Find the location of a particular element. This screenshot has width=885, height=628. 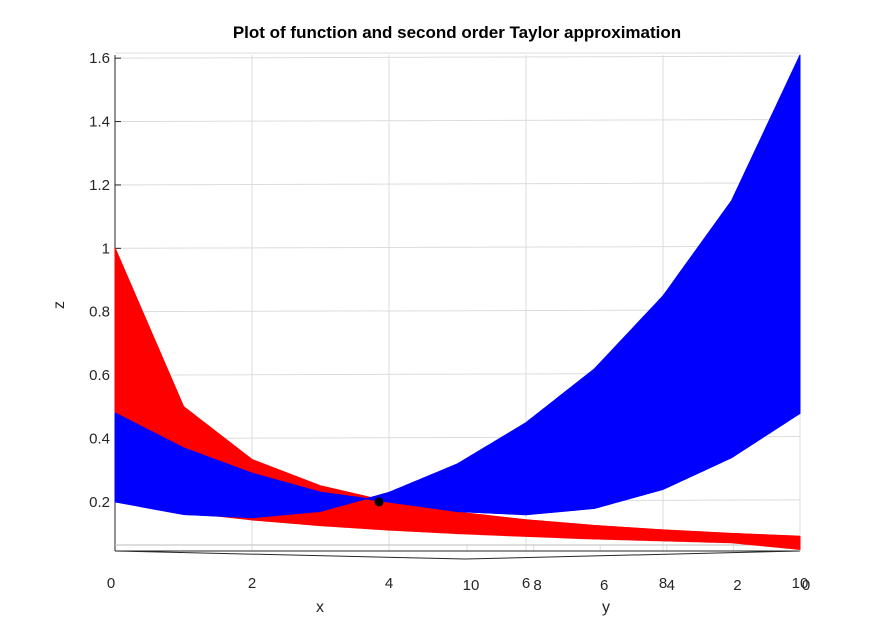

z-axis-label: z is located at coordinates (59, 305).